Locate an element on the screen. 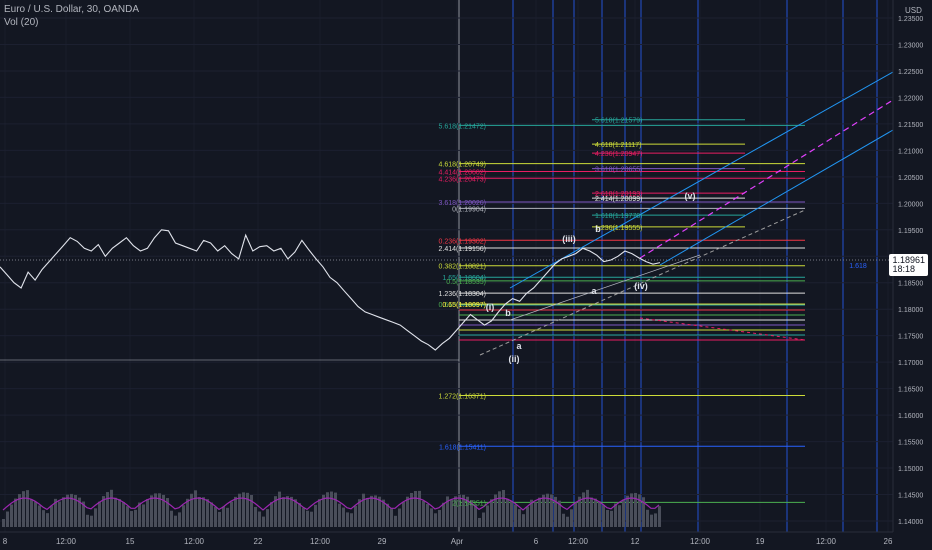 The image size is (932, 550). fib-label: 2(1.14351) is located at coordinates (469, 503).